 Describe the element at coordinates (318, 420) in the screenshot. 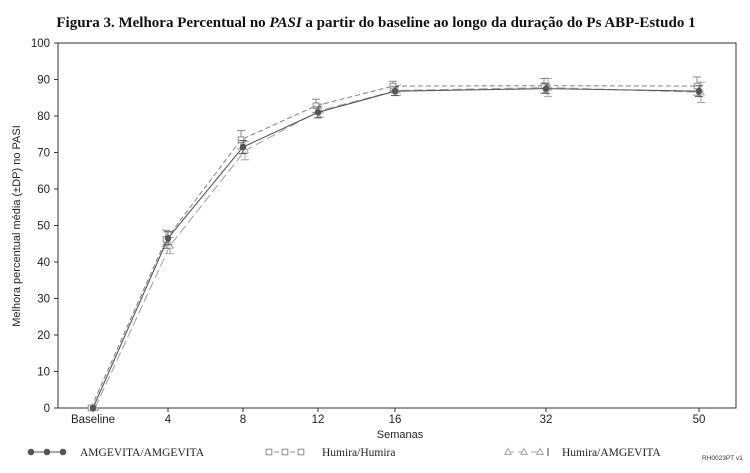

I see `x-tick-label: 12` at that location.